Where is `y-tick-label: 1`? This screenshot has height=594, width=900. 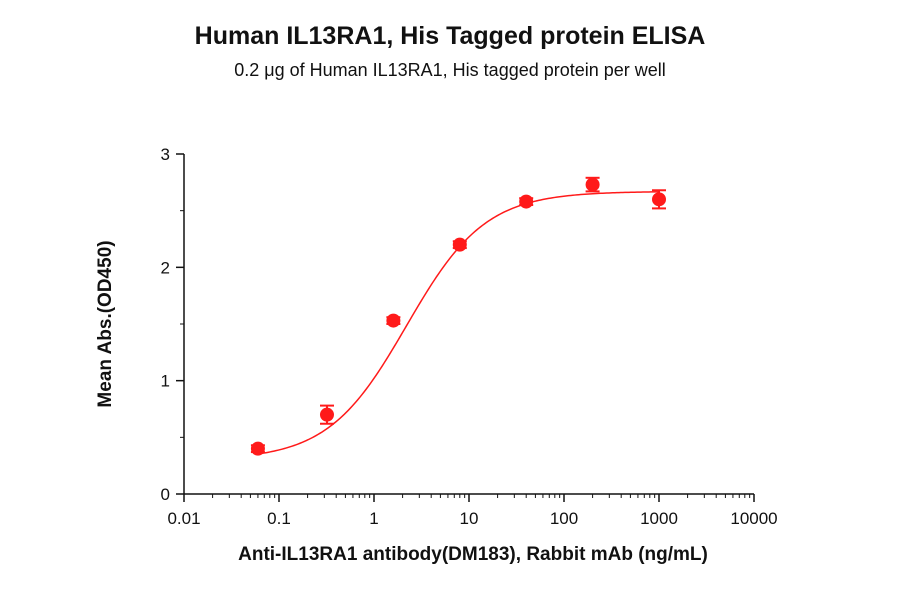 y-tick-label: 1 is located at coordinates (165, 381).